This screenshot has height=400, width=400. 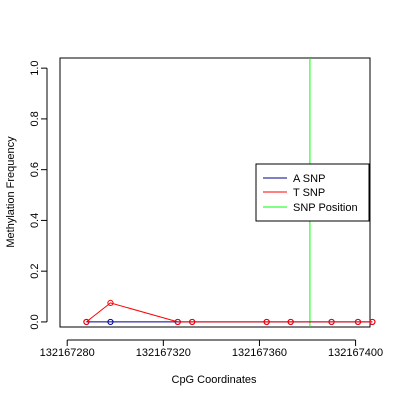 What do you see at coordinates (259, 353) in the screenshot?
I see `x-tick-label: 132167360` at bounding box center [259, 353].